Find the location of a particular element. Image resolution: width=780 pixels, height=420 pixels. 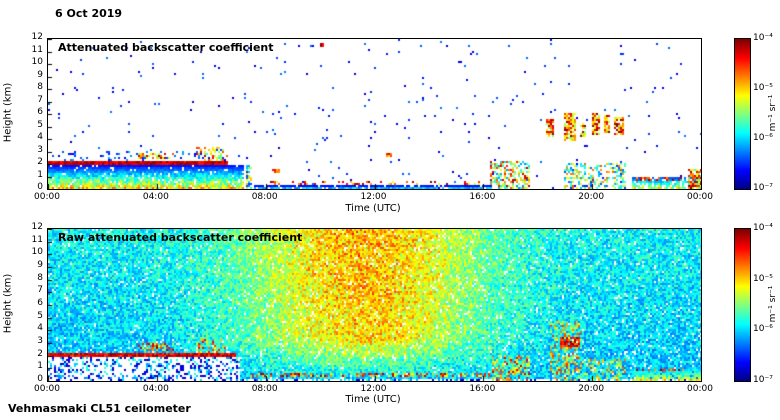

x-axis-label-bottom: Time (UTC) is located at coordinates (373, 399).